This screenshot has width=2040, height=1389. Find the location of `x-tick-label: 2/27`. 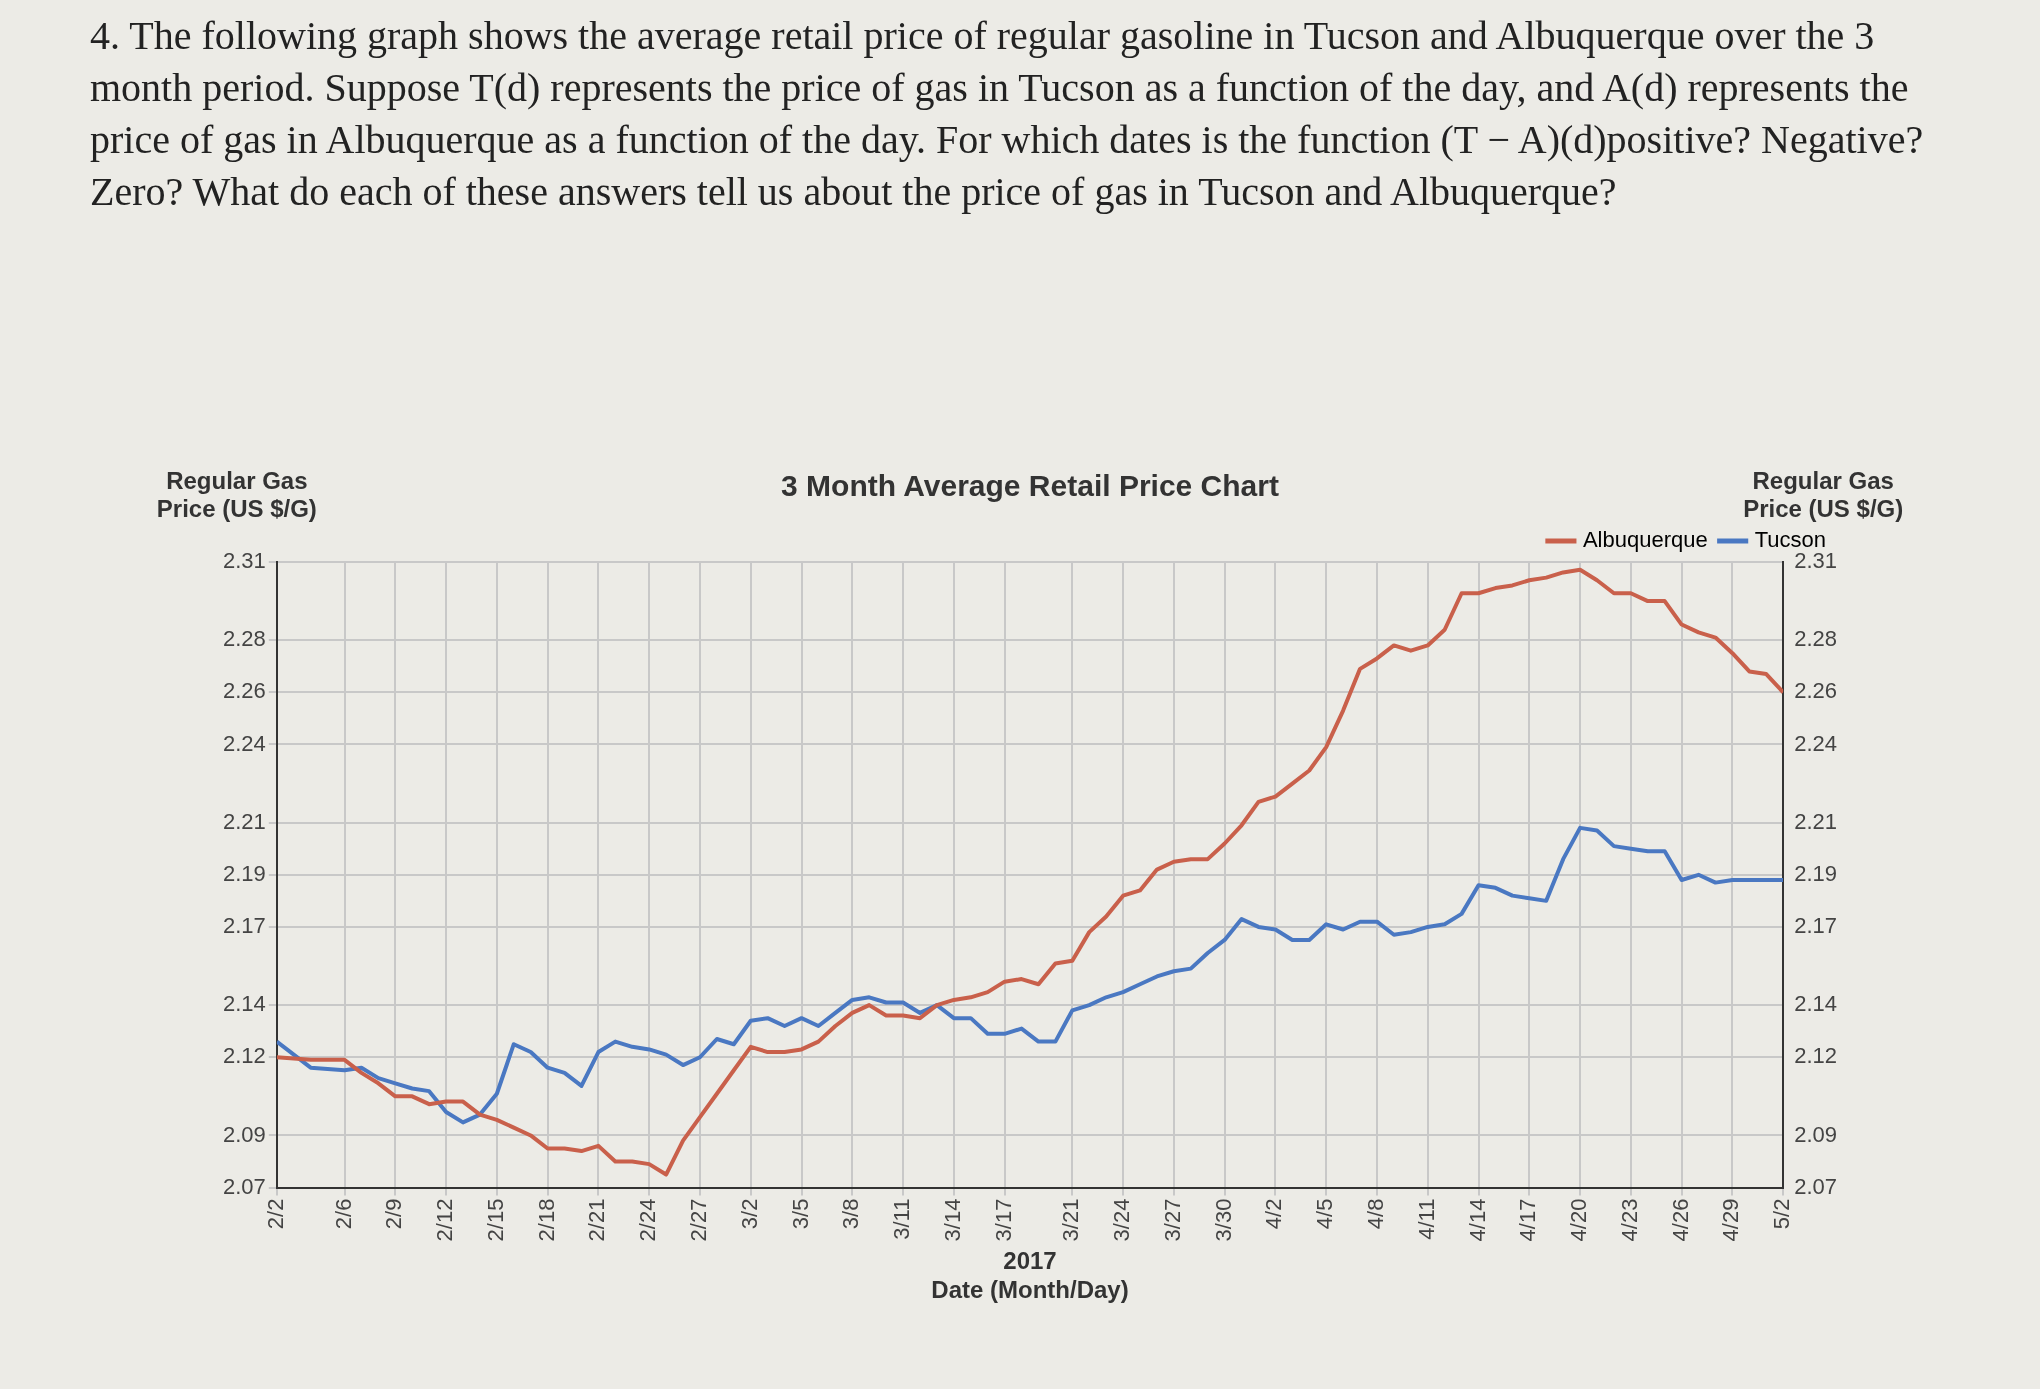

x-tick-label: 2/27 is located at coordinates (699, 1220).